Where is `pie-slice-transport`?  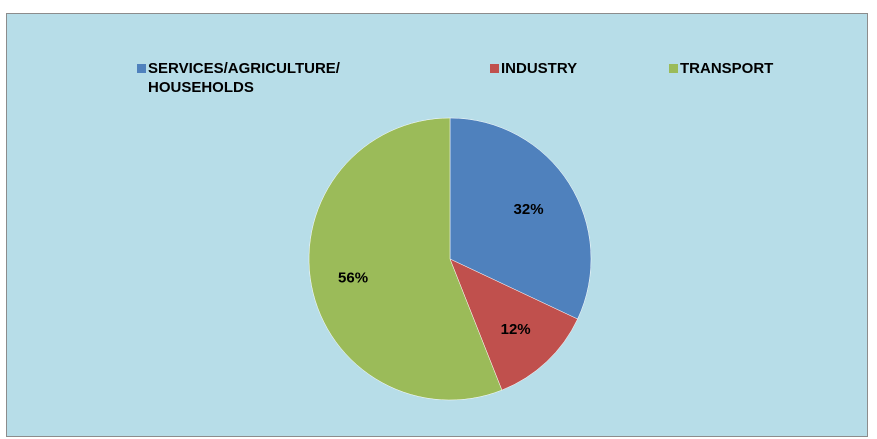 pie-slice-transport is located at coordinates (405, 259).